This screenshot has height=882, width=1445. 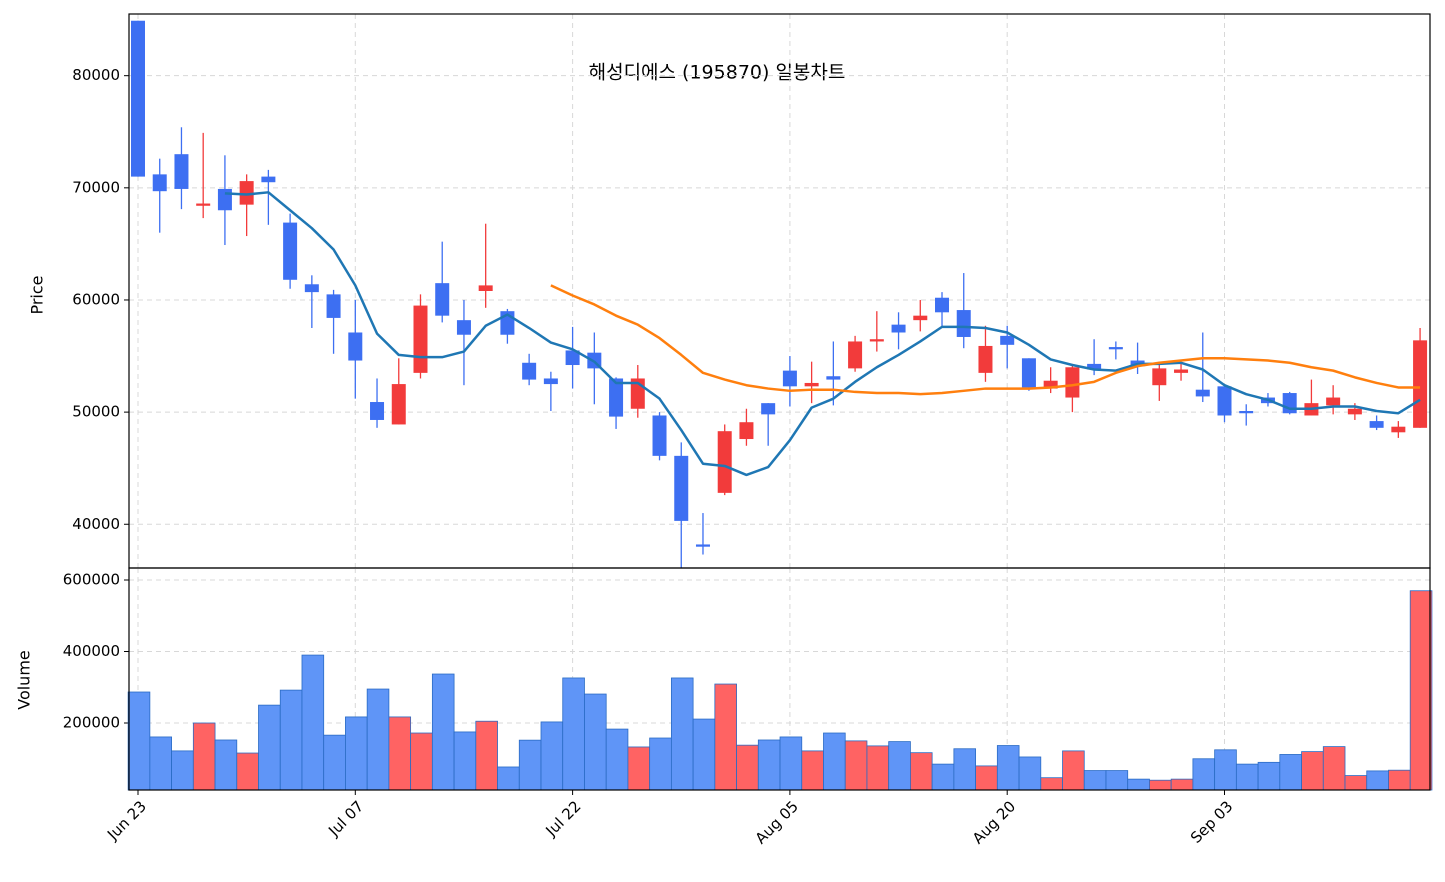 I want to click on chart-title: 해성디에스 (195870) 일봉차트, so click(x=717, y=73).